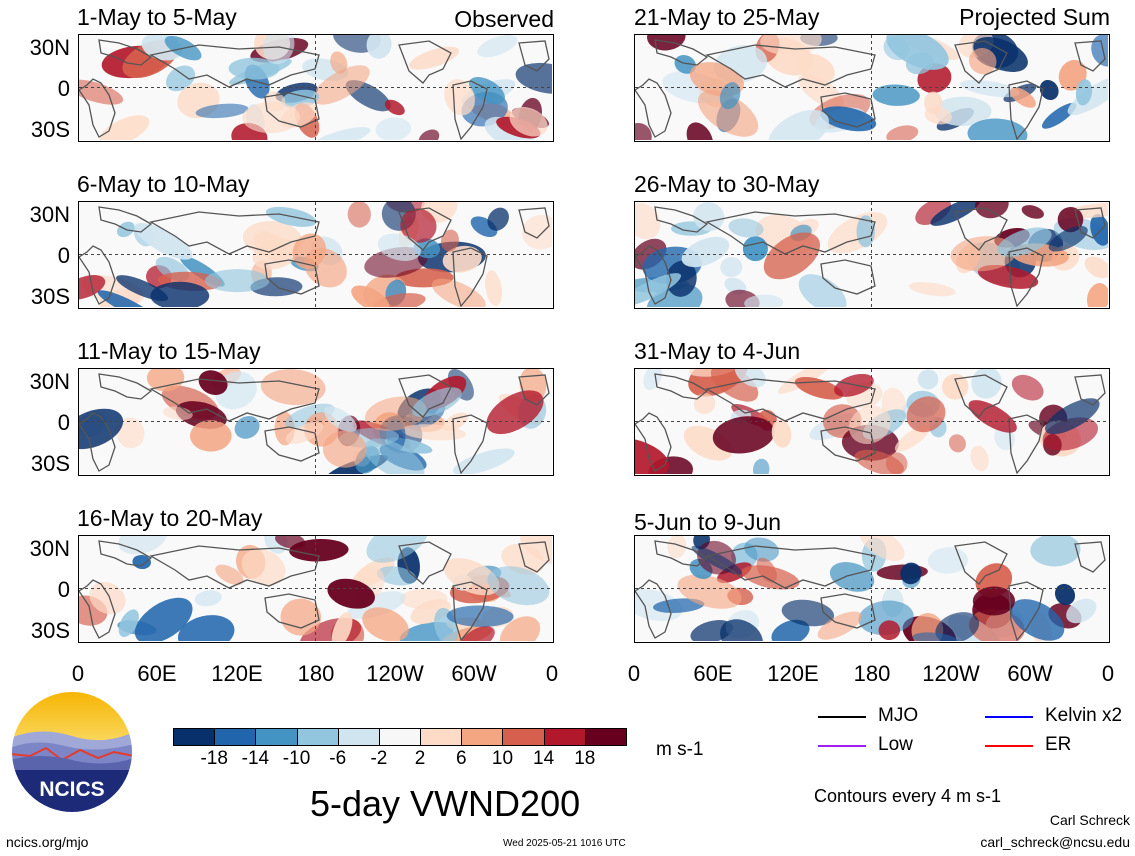 The width and height of the screenshot is (1135, 856). I want to click on colorbar-tick-label: -18, so click(214, 758).